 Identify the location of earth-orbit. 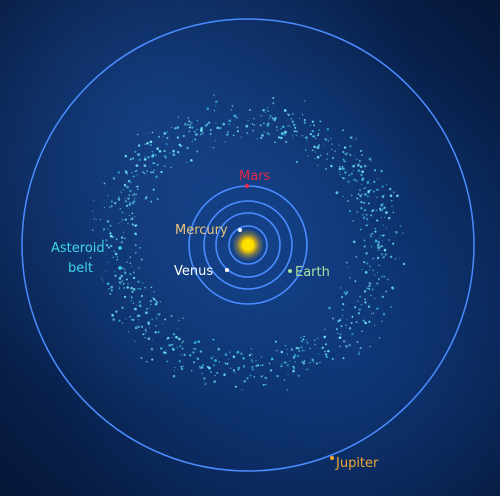
(248, 245).